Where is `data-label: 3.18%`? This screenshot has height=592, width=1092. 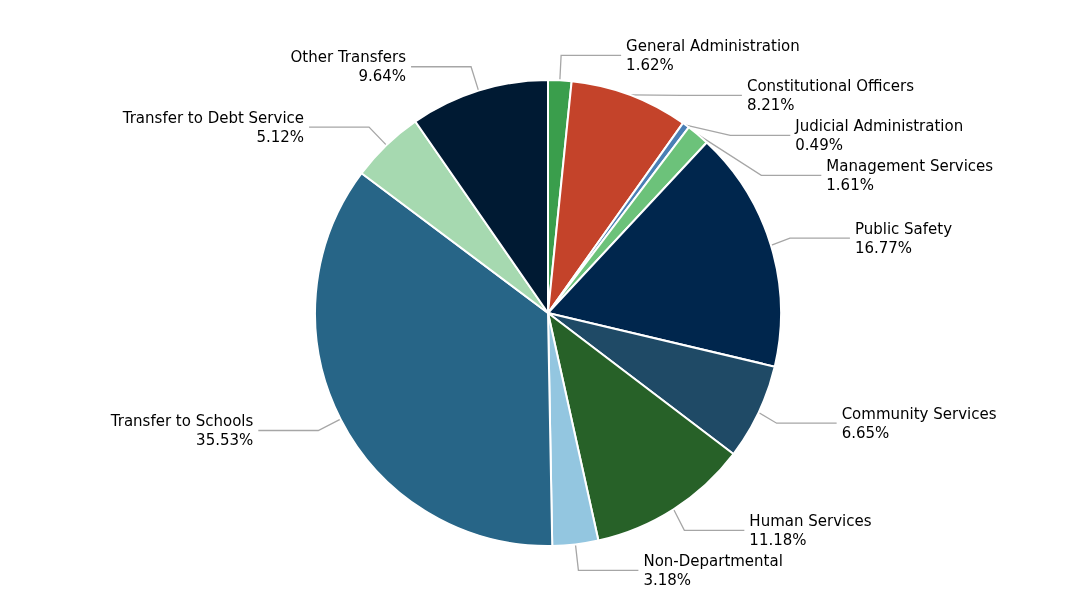
data-label: 3.18% is located at coordinates (667, 579).